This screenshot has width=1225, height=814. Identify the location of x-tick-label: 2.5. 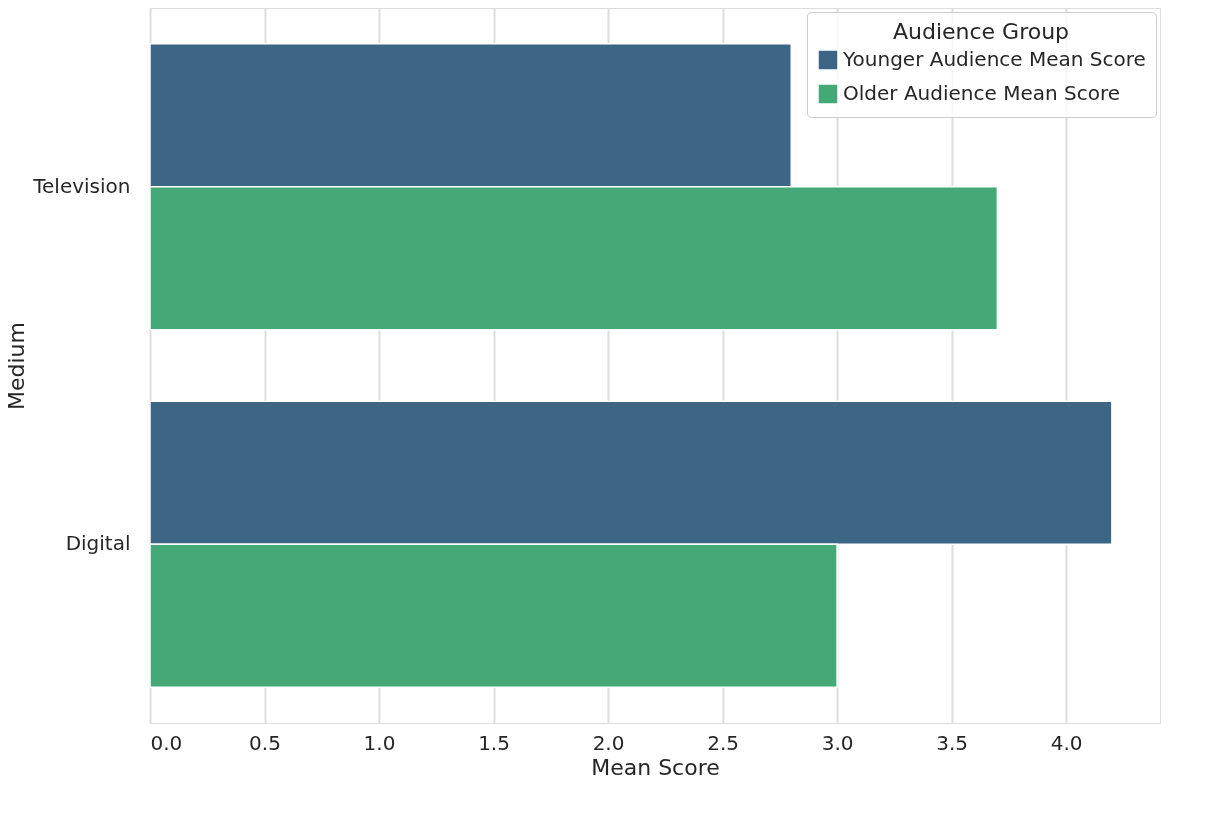
(723, 742).